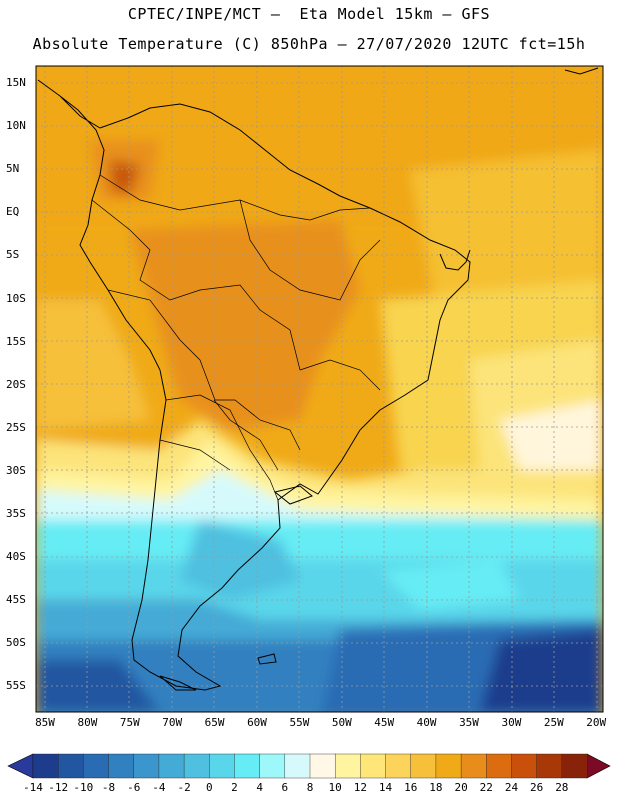 This screenshot has height=800, width=618. What do you see at coordinates (209, 787) in the screenshot?
I see `colorbar-label: 0` at bounding box center [209, 787].